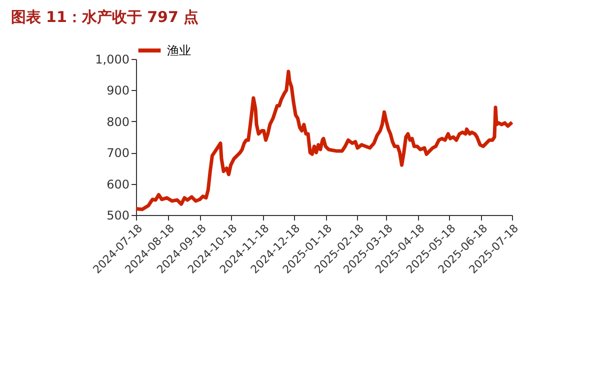 This screenshot has width=614, height=378. What do you see at coordinates (118, 153) in the screenshot?
I see `y-tick-label: 700` at bounding box center [118, 153].